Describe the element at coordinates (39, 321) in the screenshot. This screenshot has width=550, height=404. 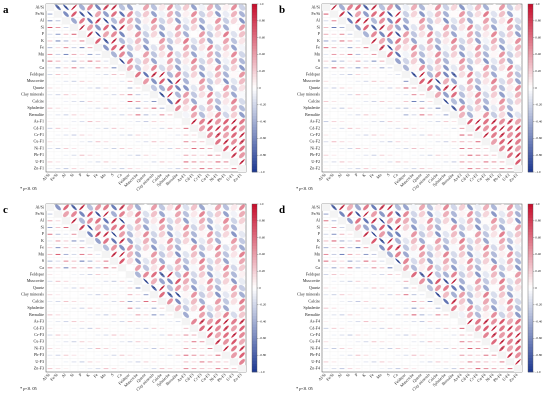
I see `row-label: As-F3` at that location.